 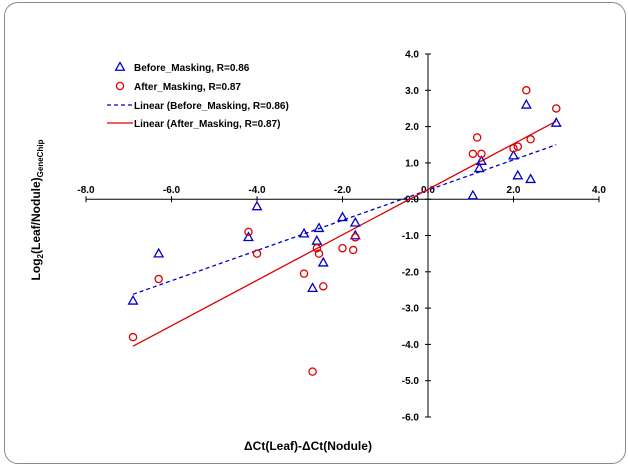 What do you see at coordinates (86, 190) in the screenshot?
I see `x-tick-label: -8.0` at bounding box center [86, 190].